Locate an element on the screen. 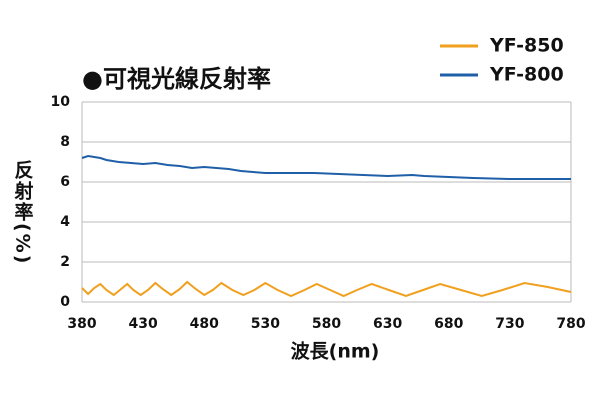 This screenshot has height=402, width=600. x-tick-label: 780 is located at coordinates (570, 324).